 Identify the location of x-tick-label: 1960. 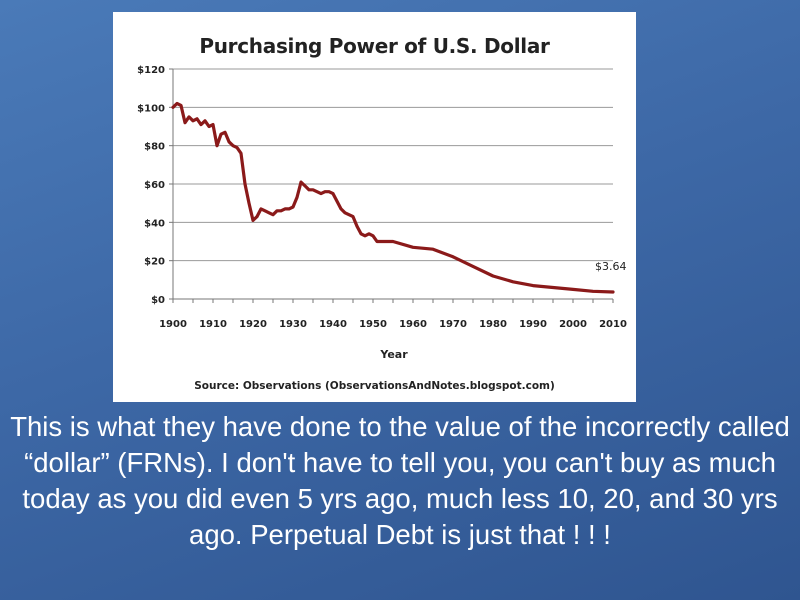
(413, 324).